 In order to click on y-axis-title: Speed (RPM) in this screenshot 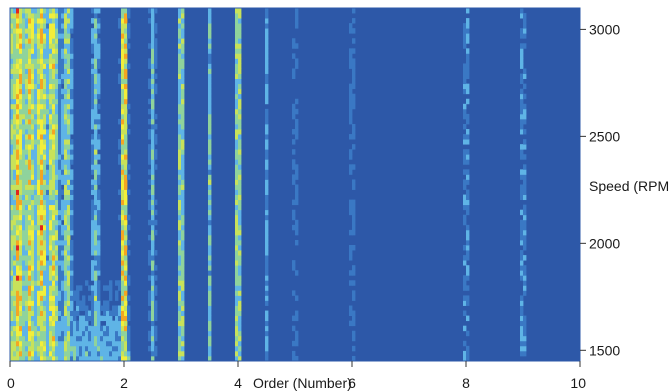, I will do `click(629, 186)`.